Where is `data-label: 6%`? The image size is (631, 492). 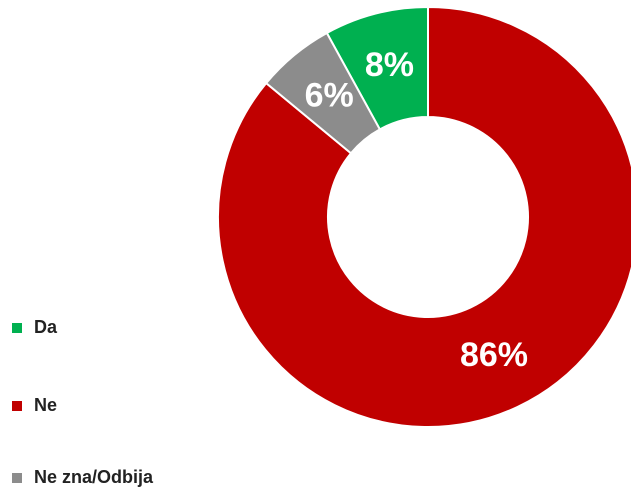 data-label: 6% is located at coordinates (329, 96).